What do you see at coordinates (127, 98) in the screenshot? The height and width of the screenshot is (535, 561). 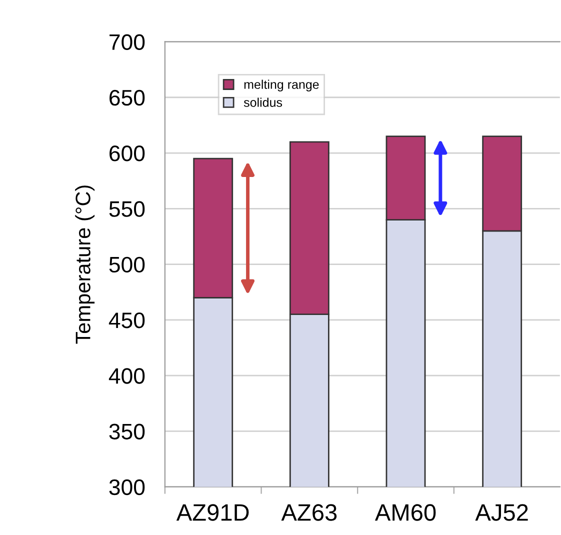 I see `y-tick-label: 650` at bounding box center [127, 98].